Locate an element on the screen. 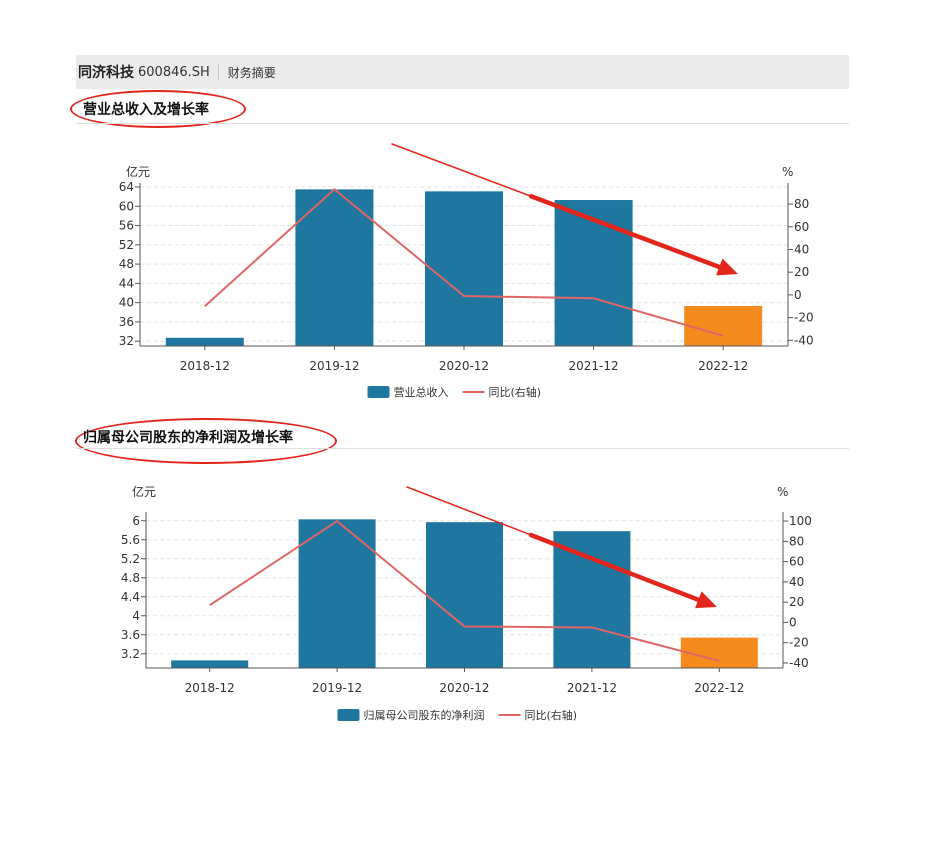 The width and height of the screenshot is (943, 857). tab-financial-summary: 财务摘要 is located at coordinates (251, 72).